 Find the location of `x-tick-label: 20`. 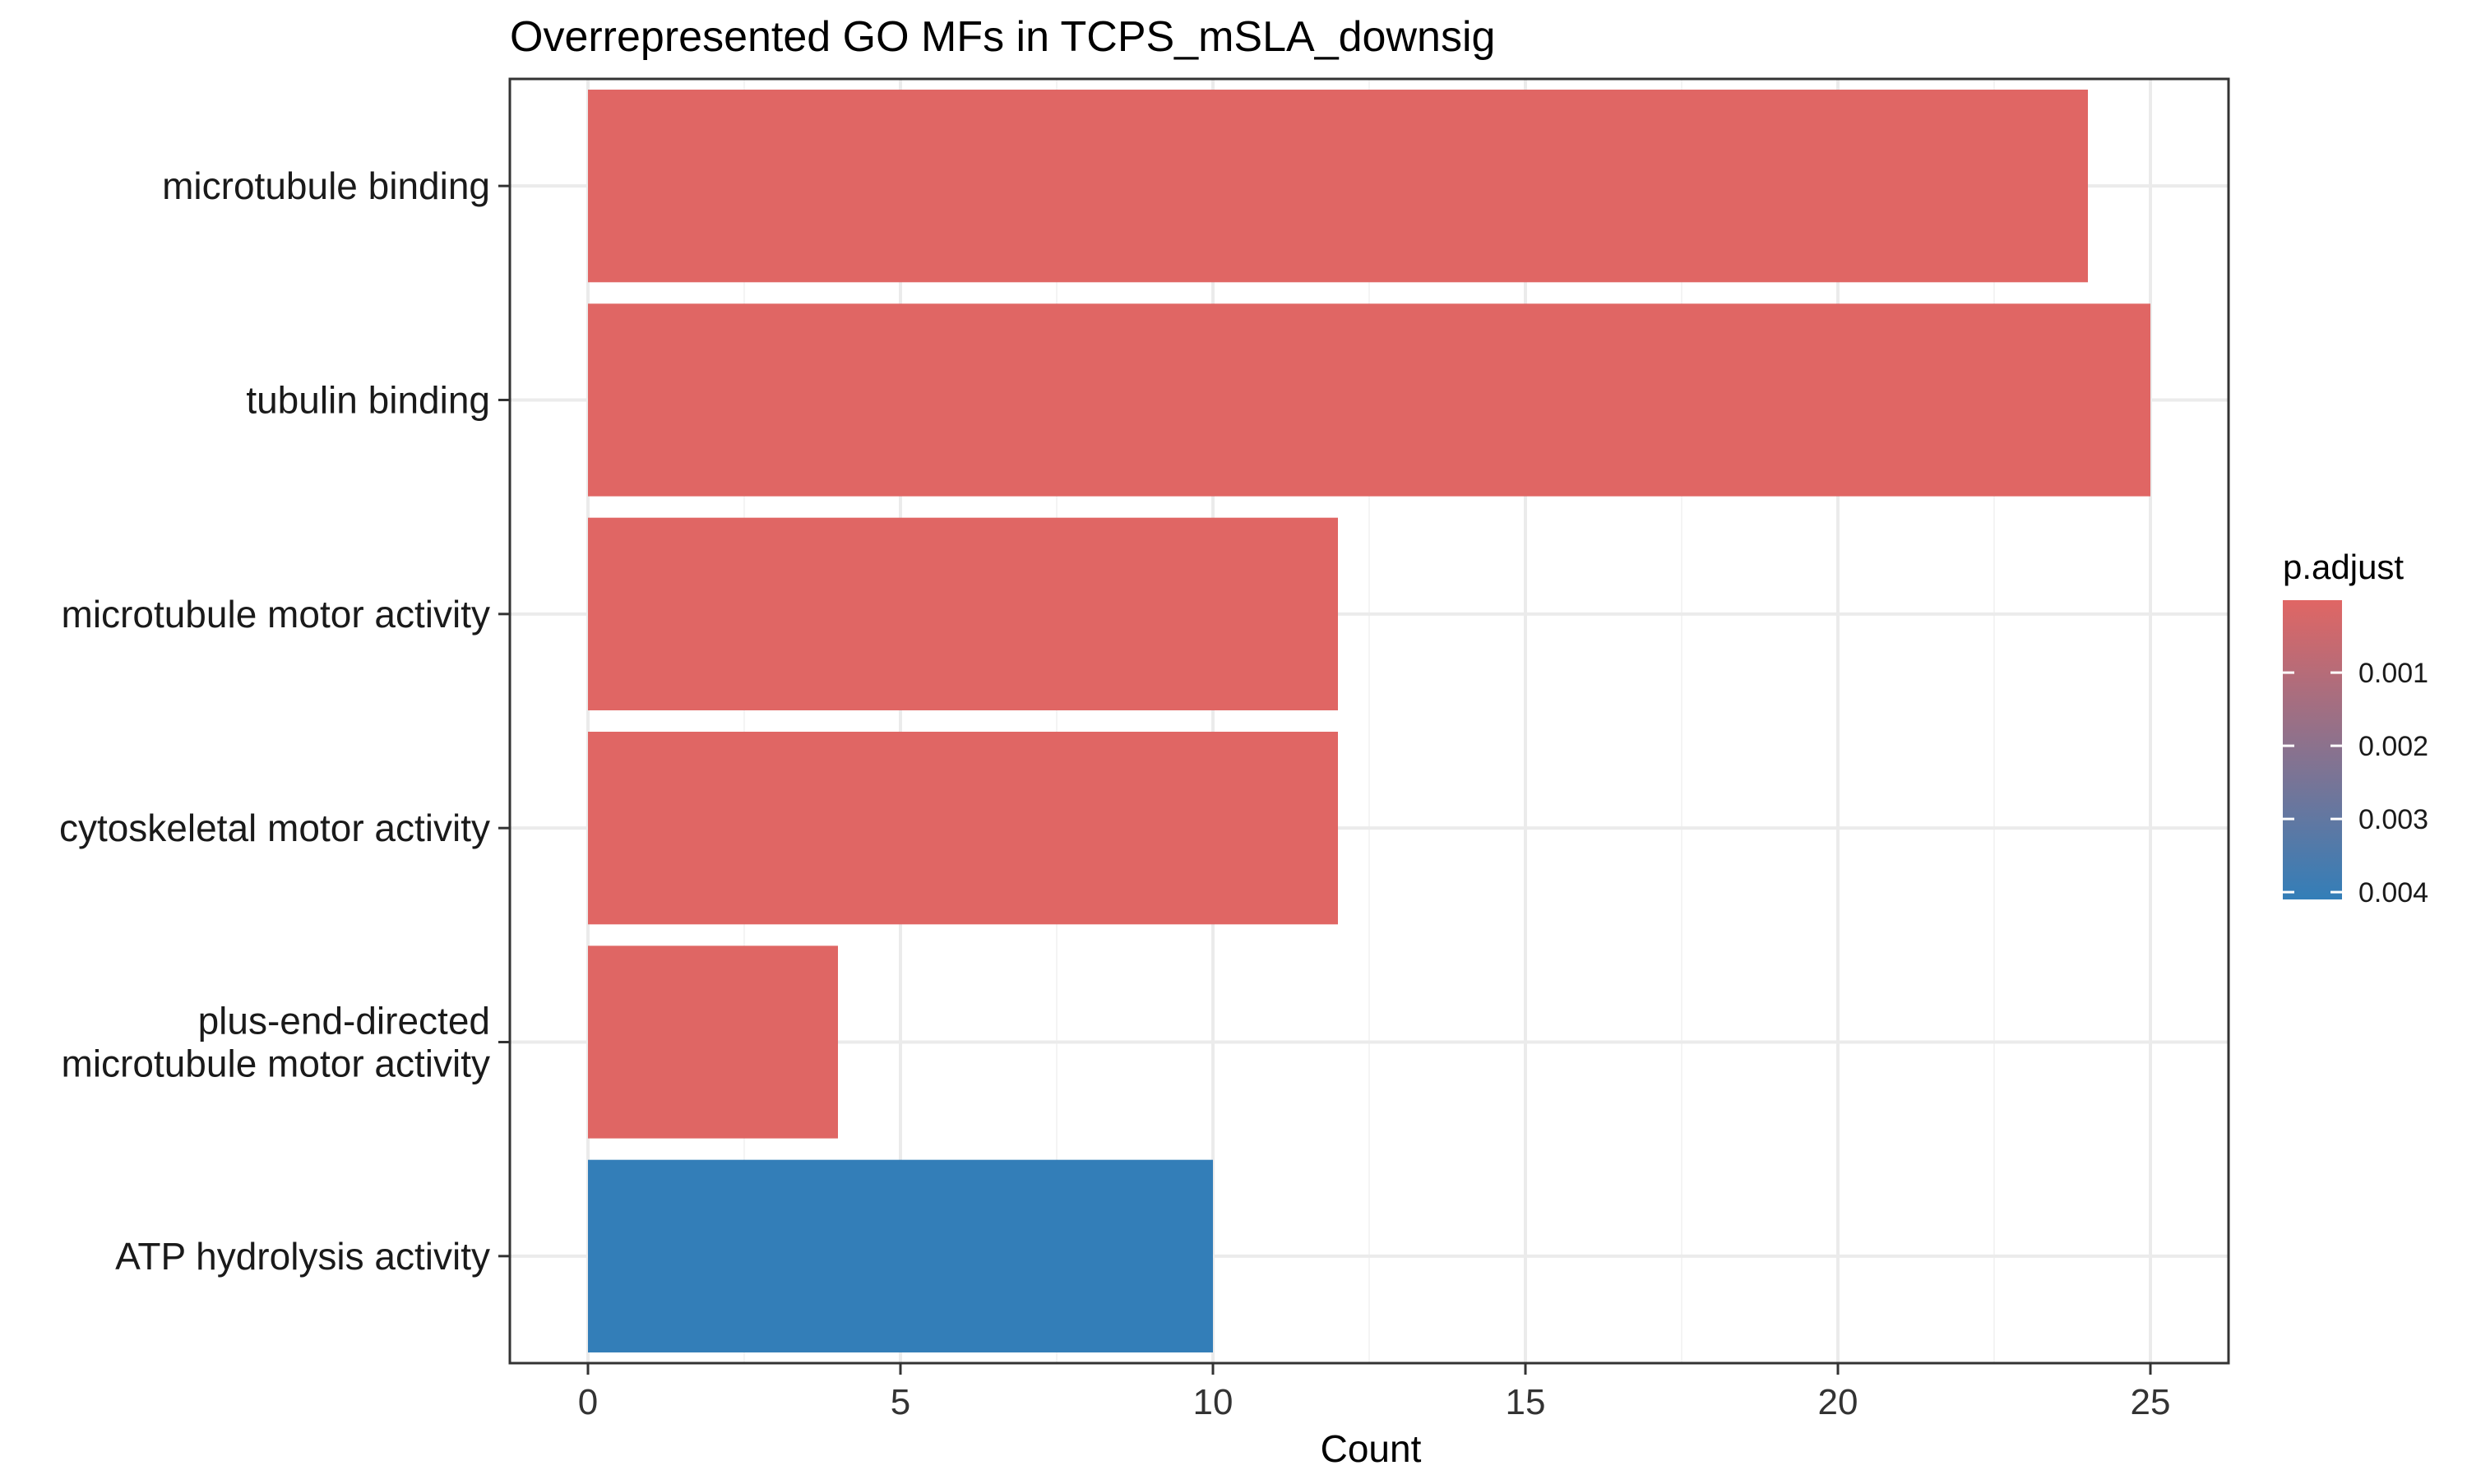

x-tick-label: 20 is located at coordinates (1838, 1402).